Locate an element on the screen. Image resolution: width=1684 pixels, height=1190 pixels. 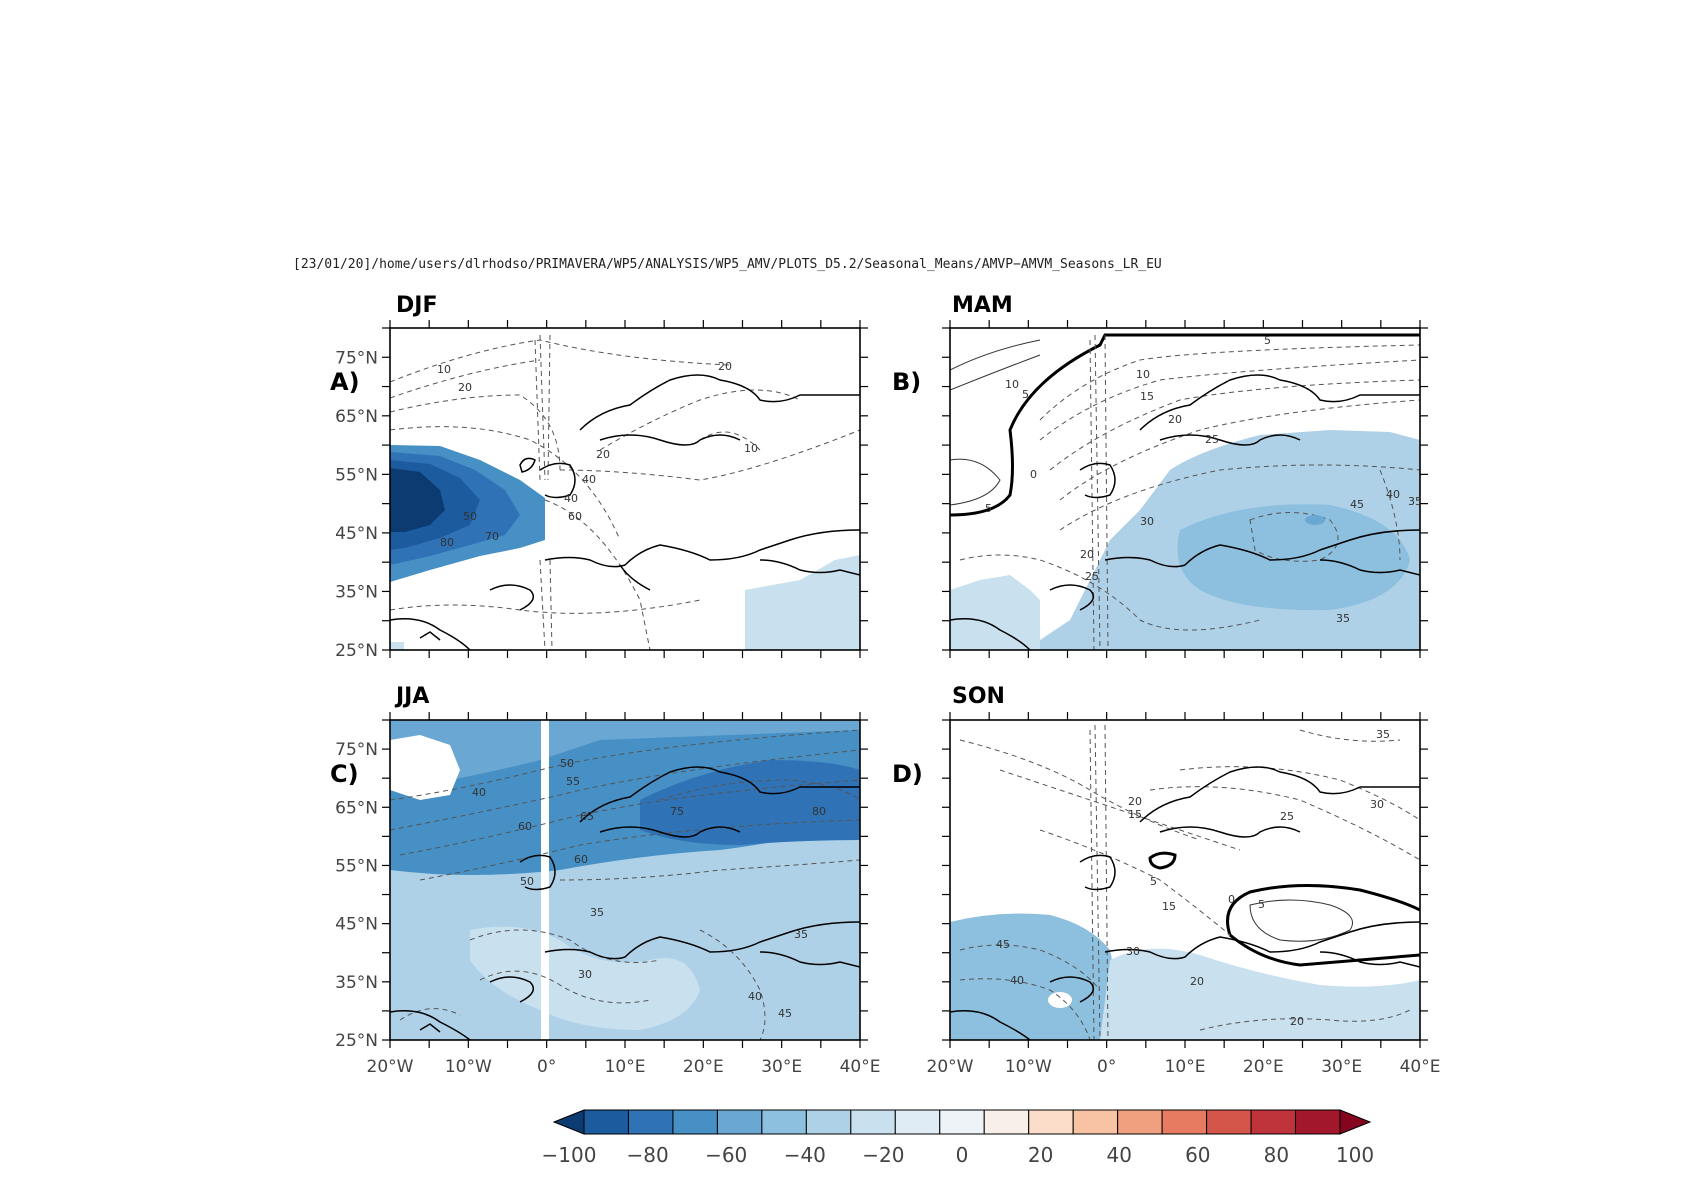
panel-c: JJA C) is located at coordinates (595, 862).